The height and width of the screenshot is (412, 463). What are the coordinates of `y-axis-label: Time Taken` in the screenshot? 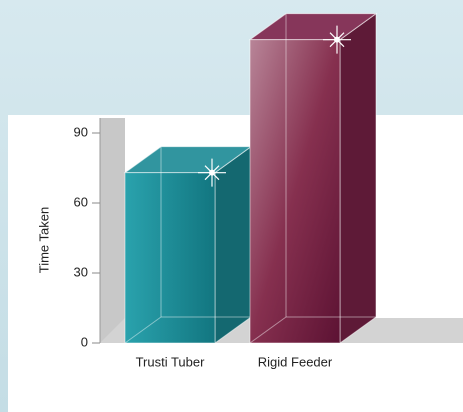 It's located at (43, 240).